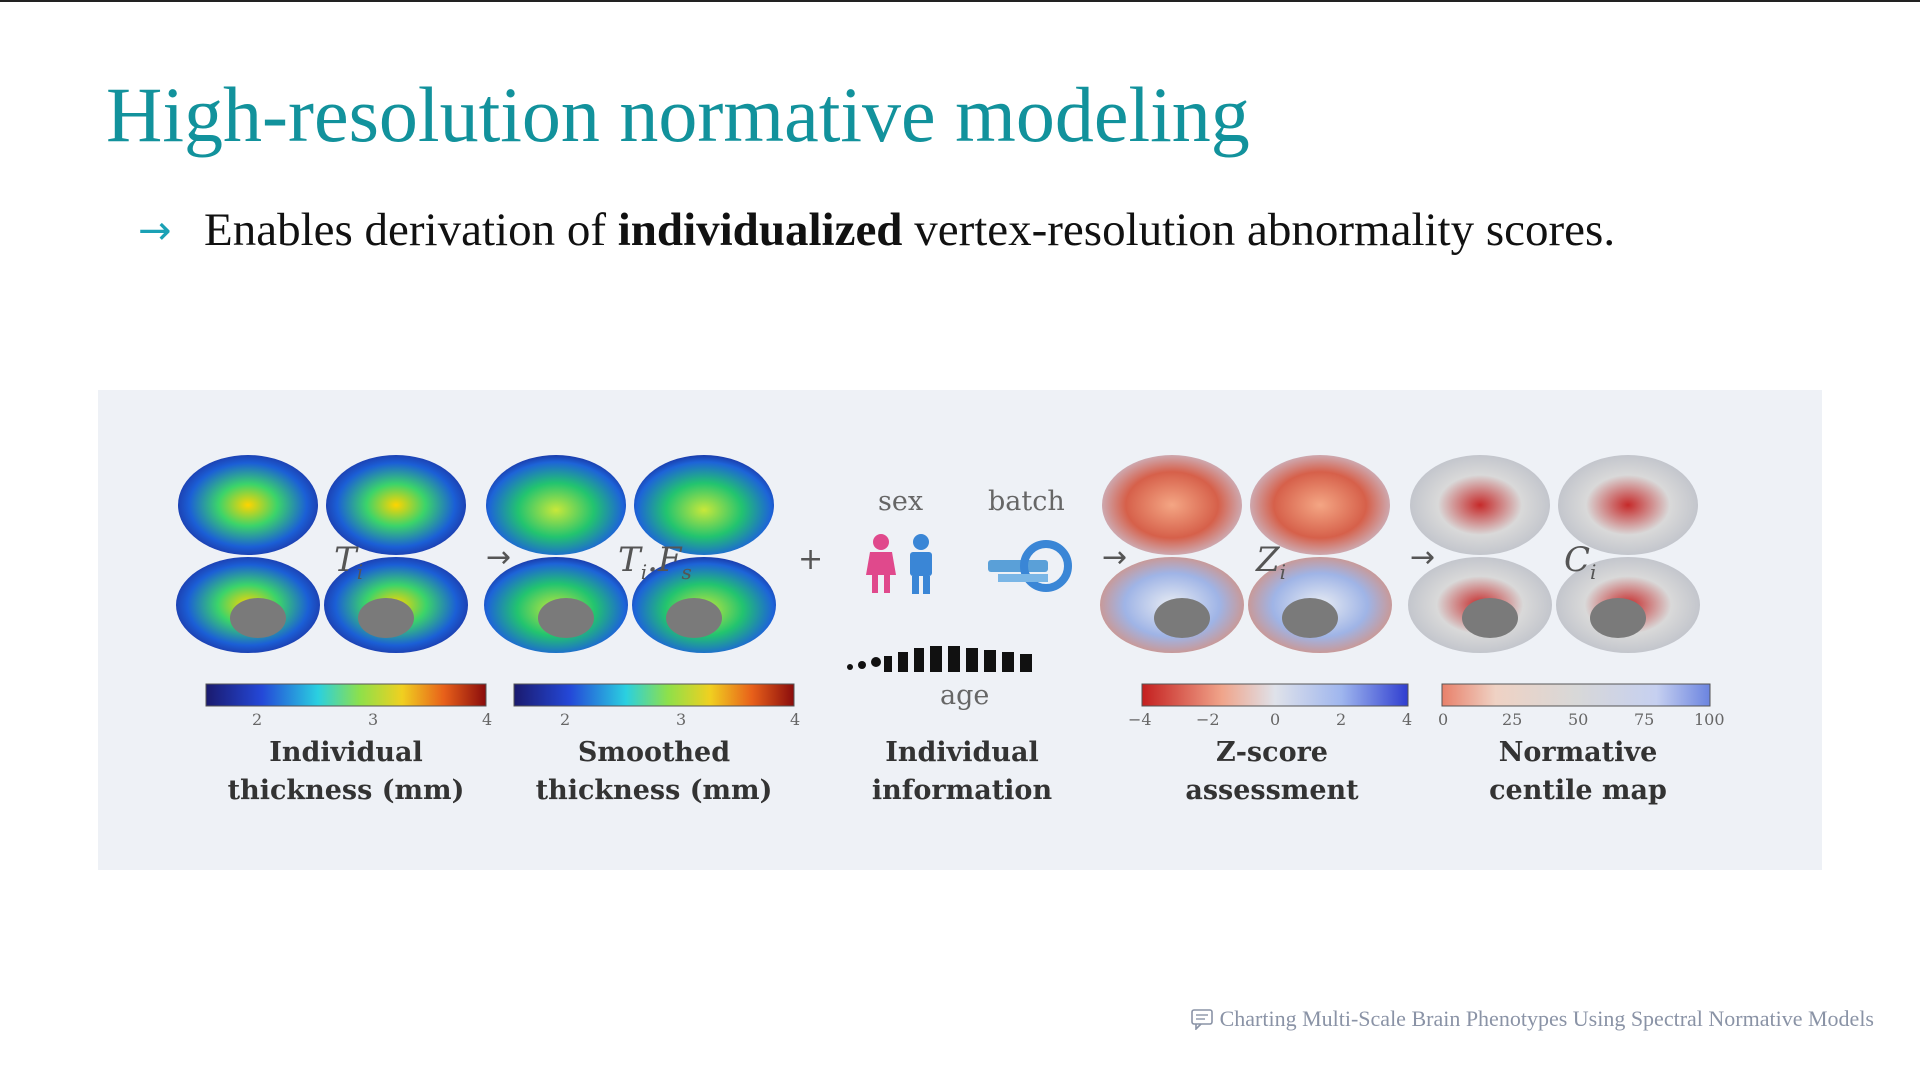 The width and height of the screenshot is (1920, 1082). Describe the element at coordinates (962, 771) in the screenshot. I see `panel-label-info: Individual information` at that location.